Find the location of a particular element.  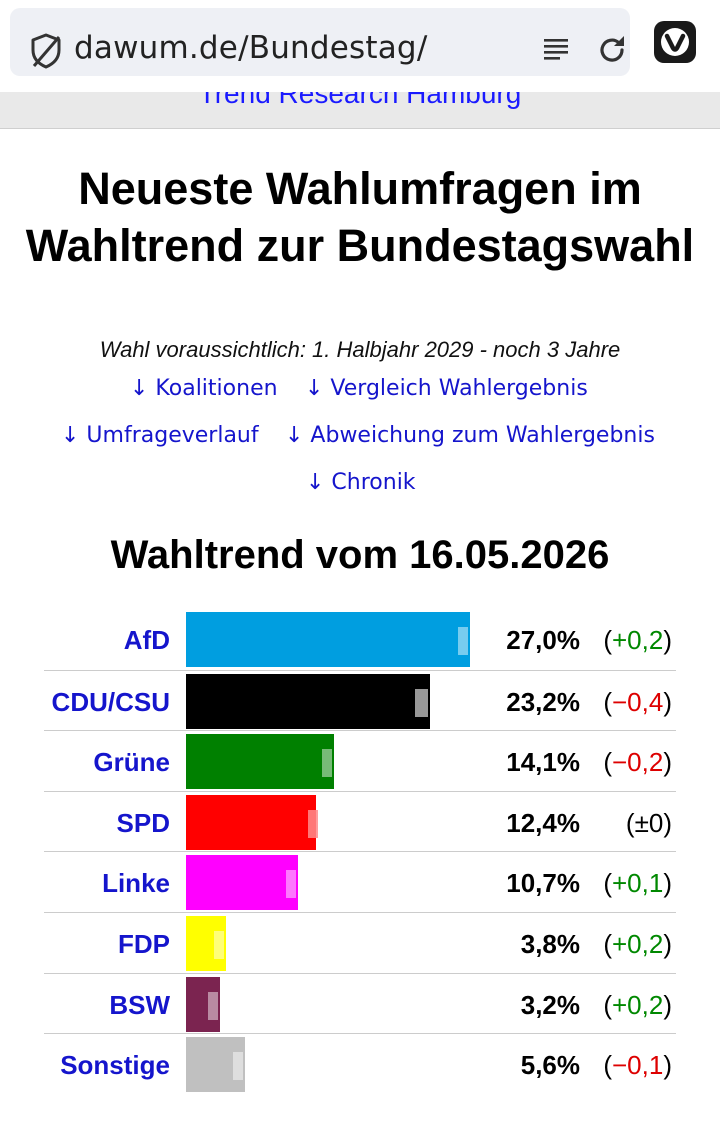

change-value: (−0,2) is located at coordinates (637, 762).